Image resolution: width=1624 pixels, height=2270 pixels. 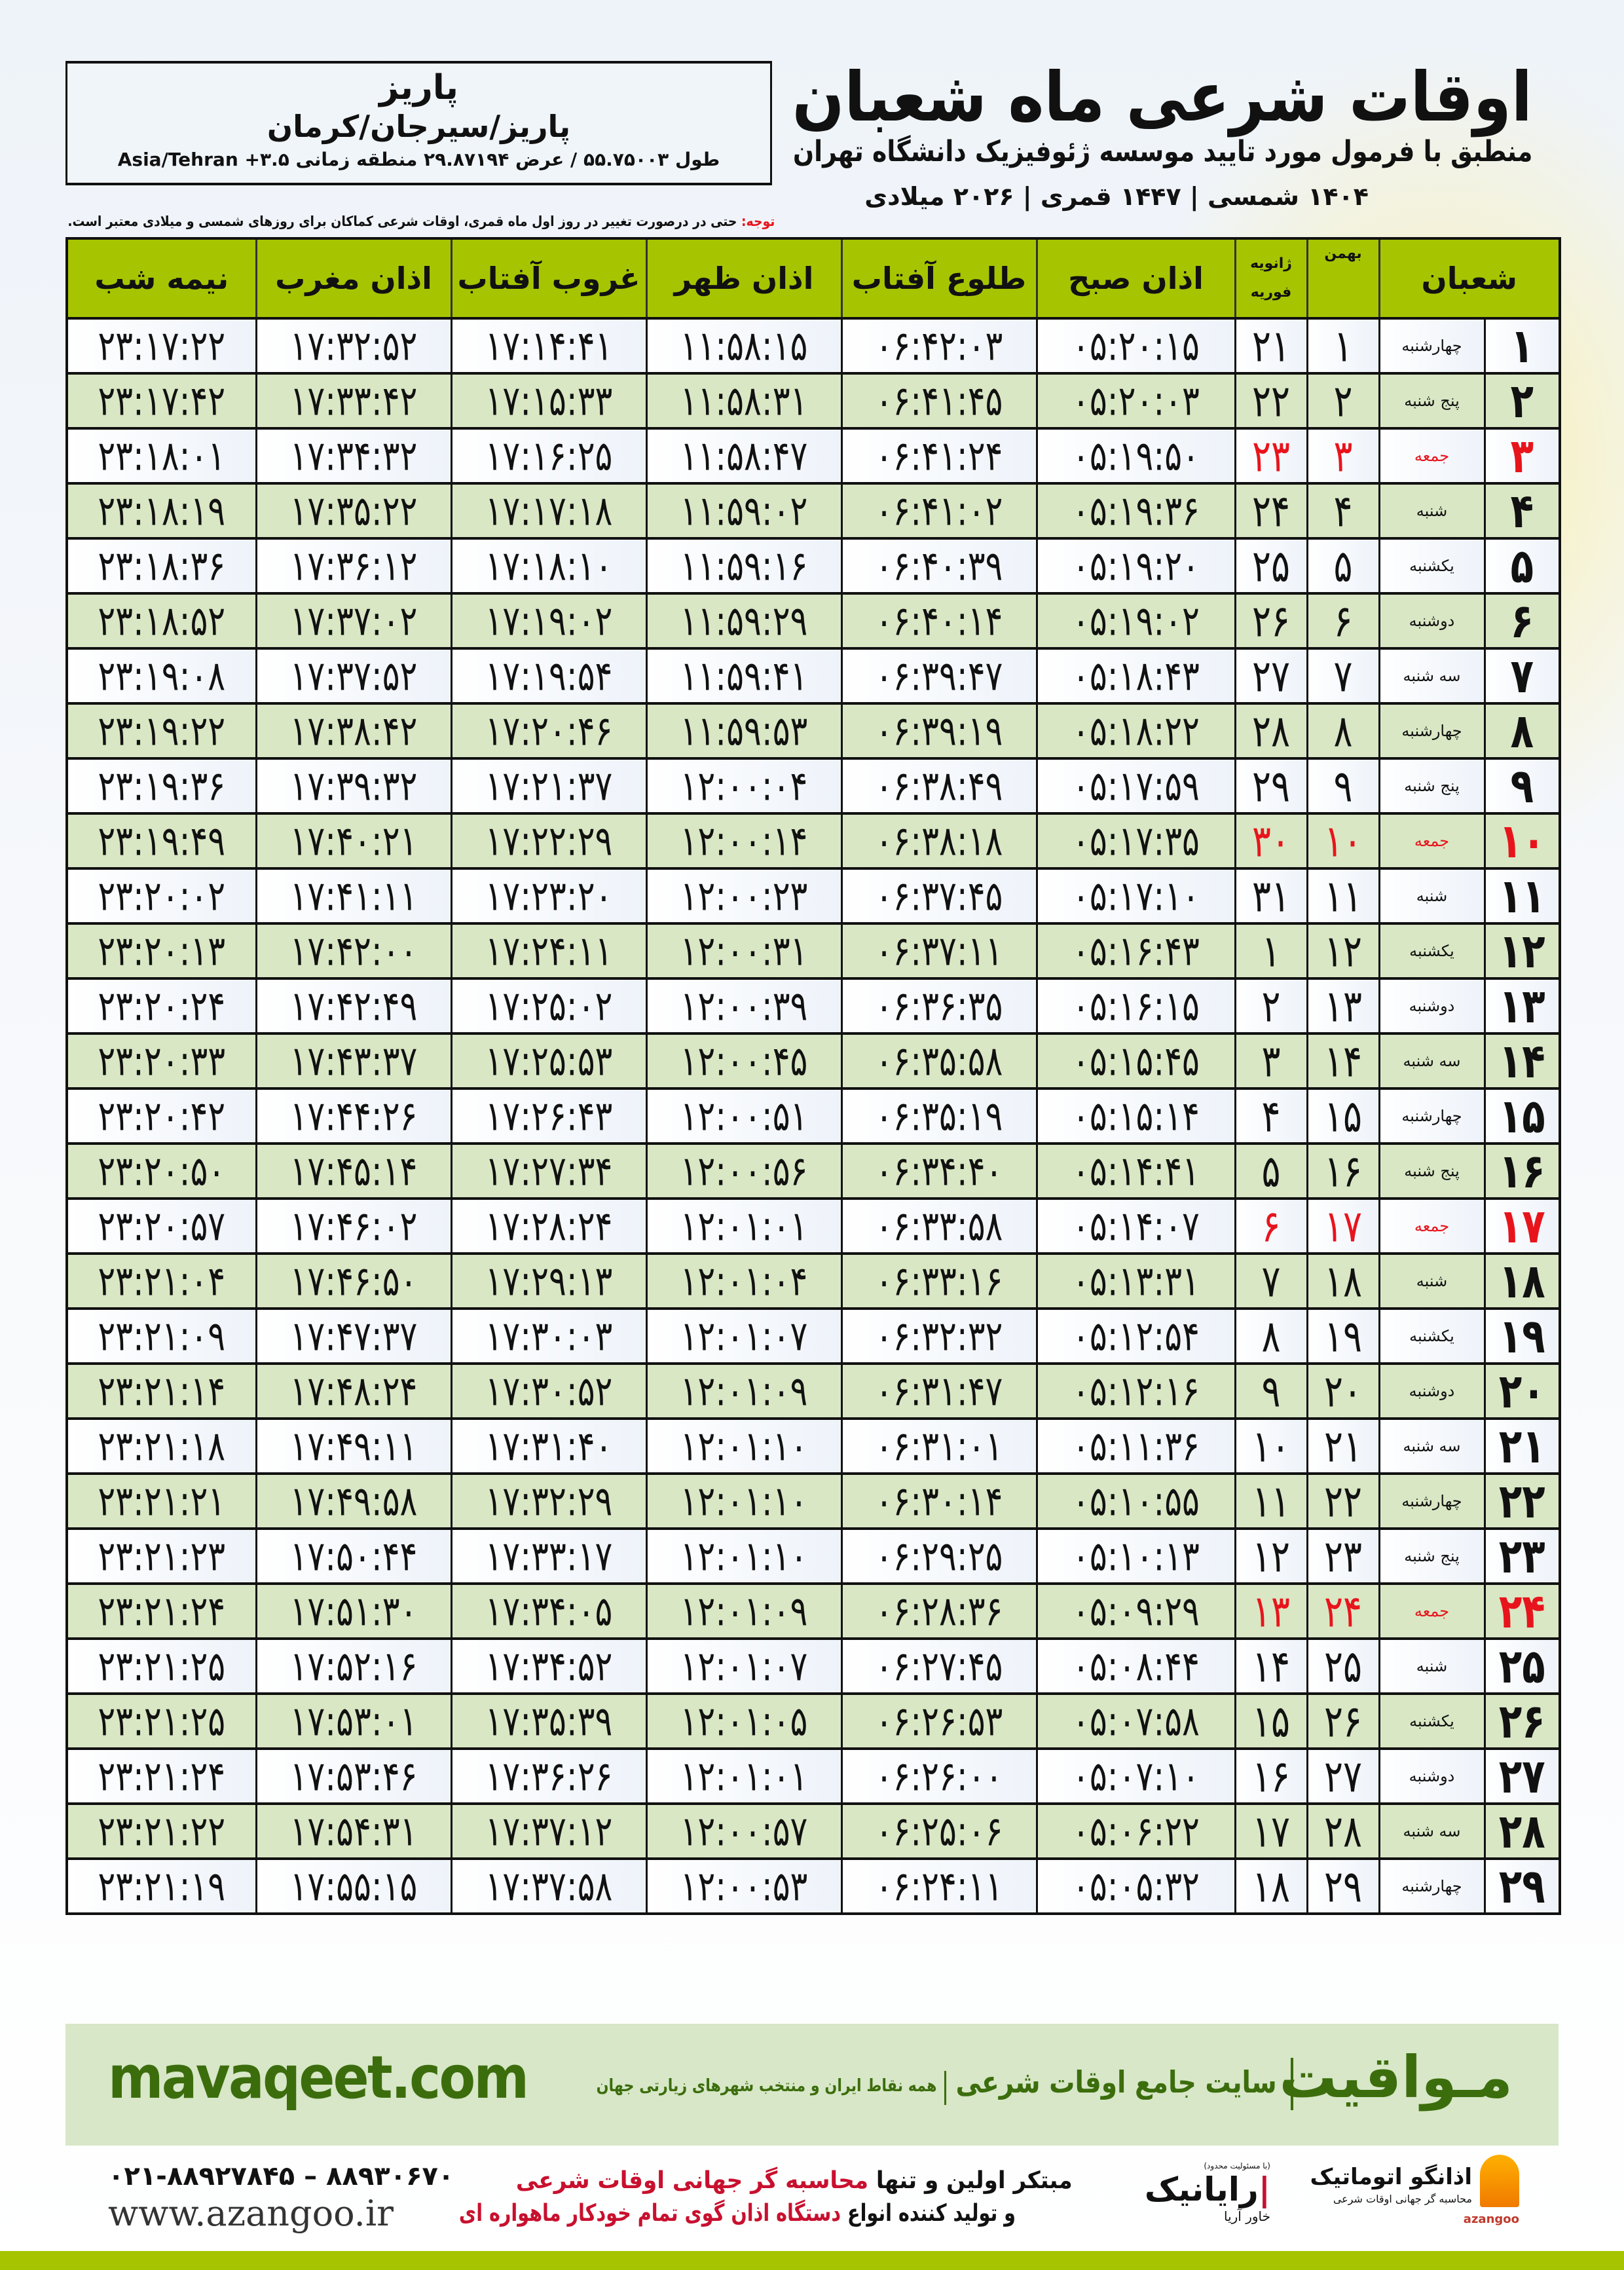 What do you see at coordinates (744, 1831) in the screenshot?
I see `dhuhr-time: ۱۲:۰۰:۵۷` at bounding box center [744, 1831].